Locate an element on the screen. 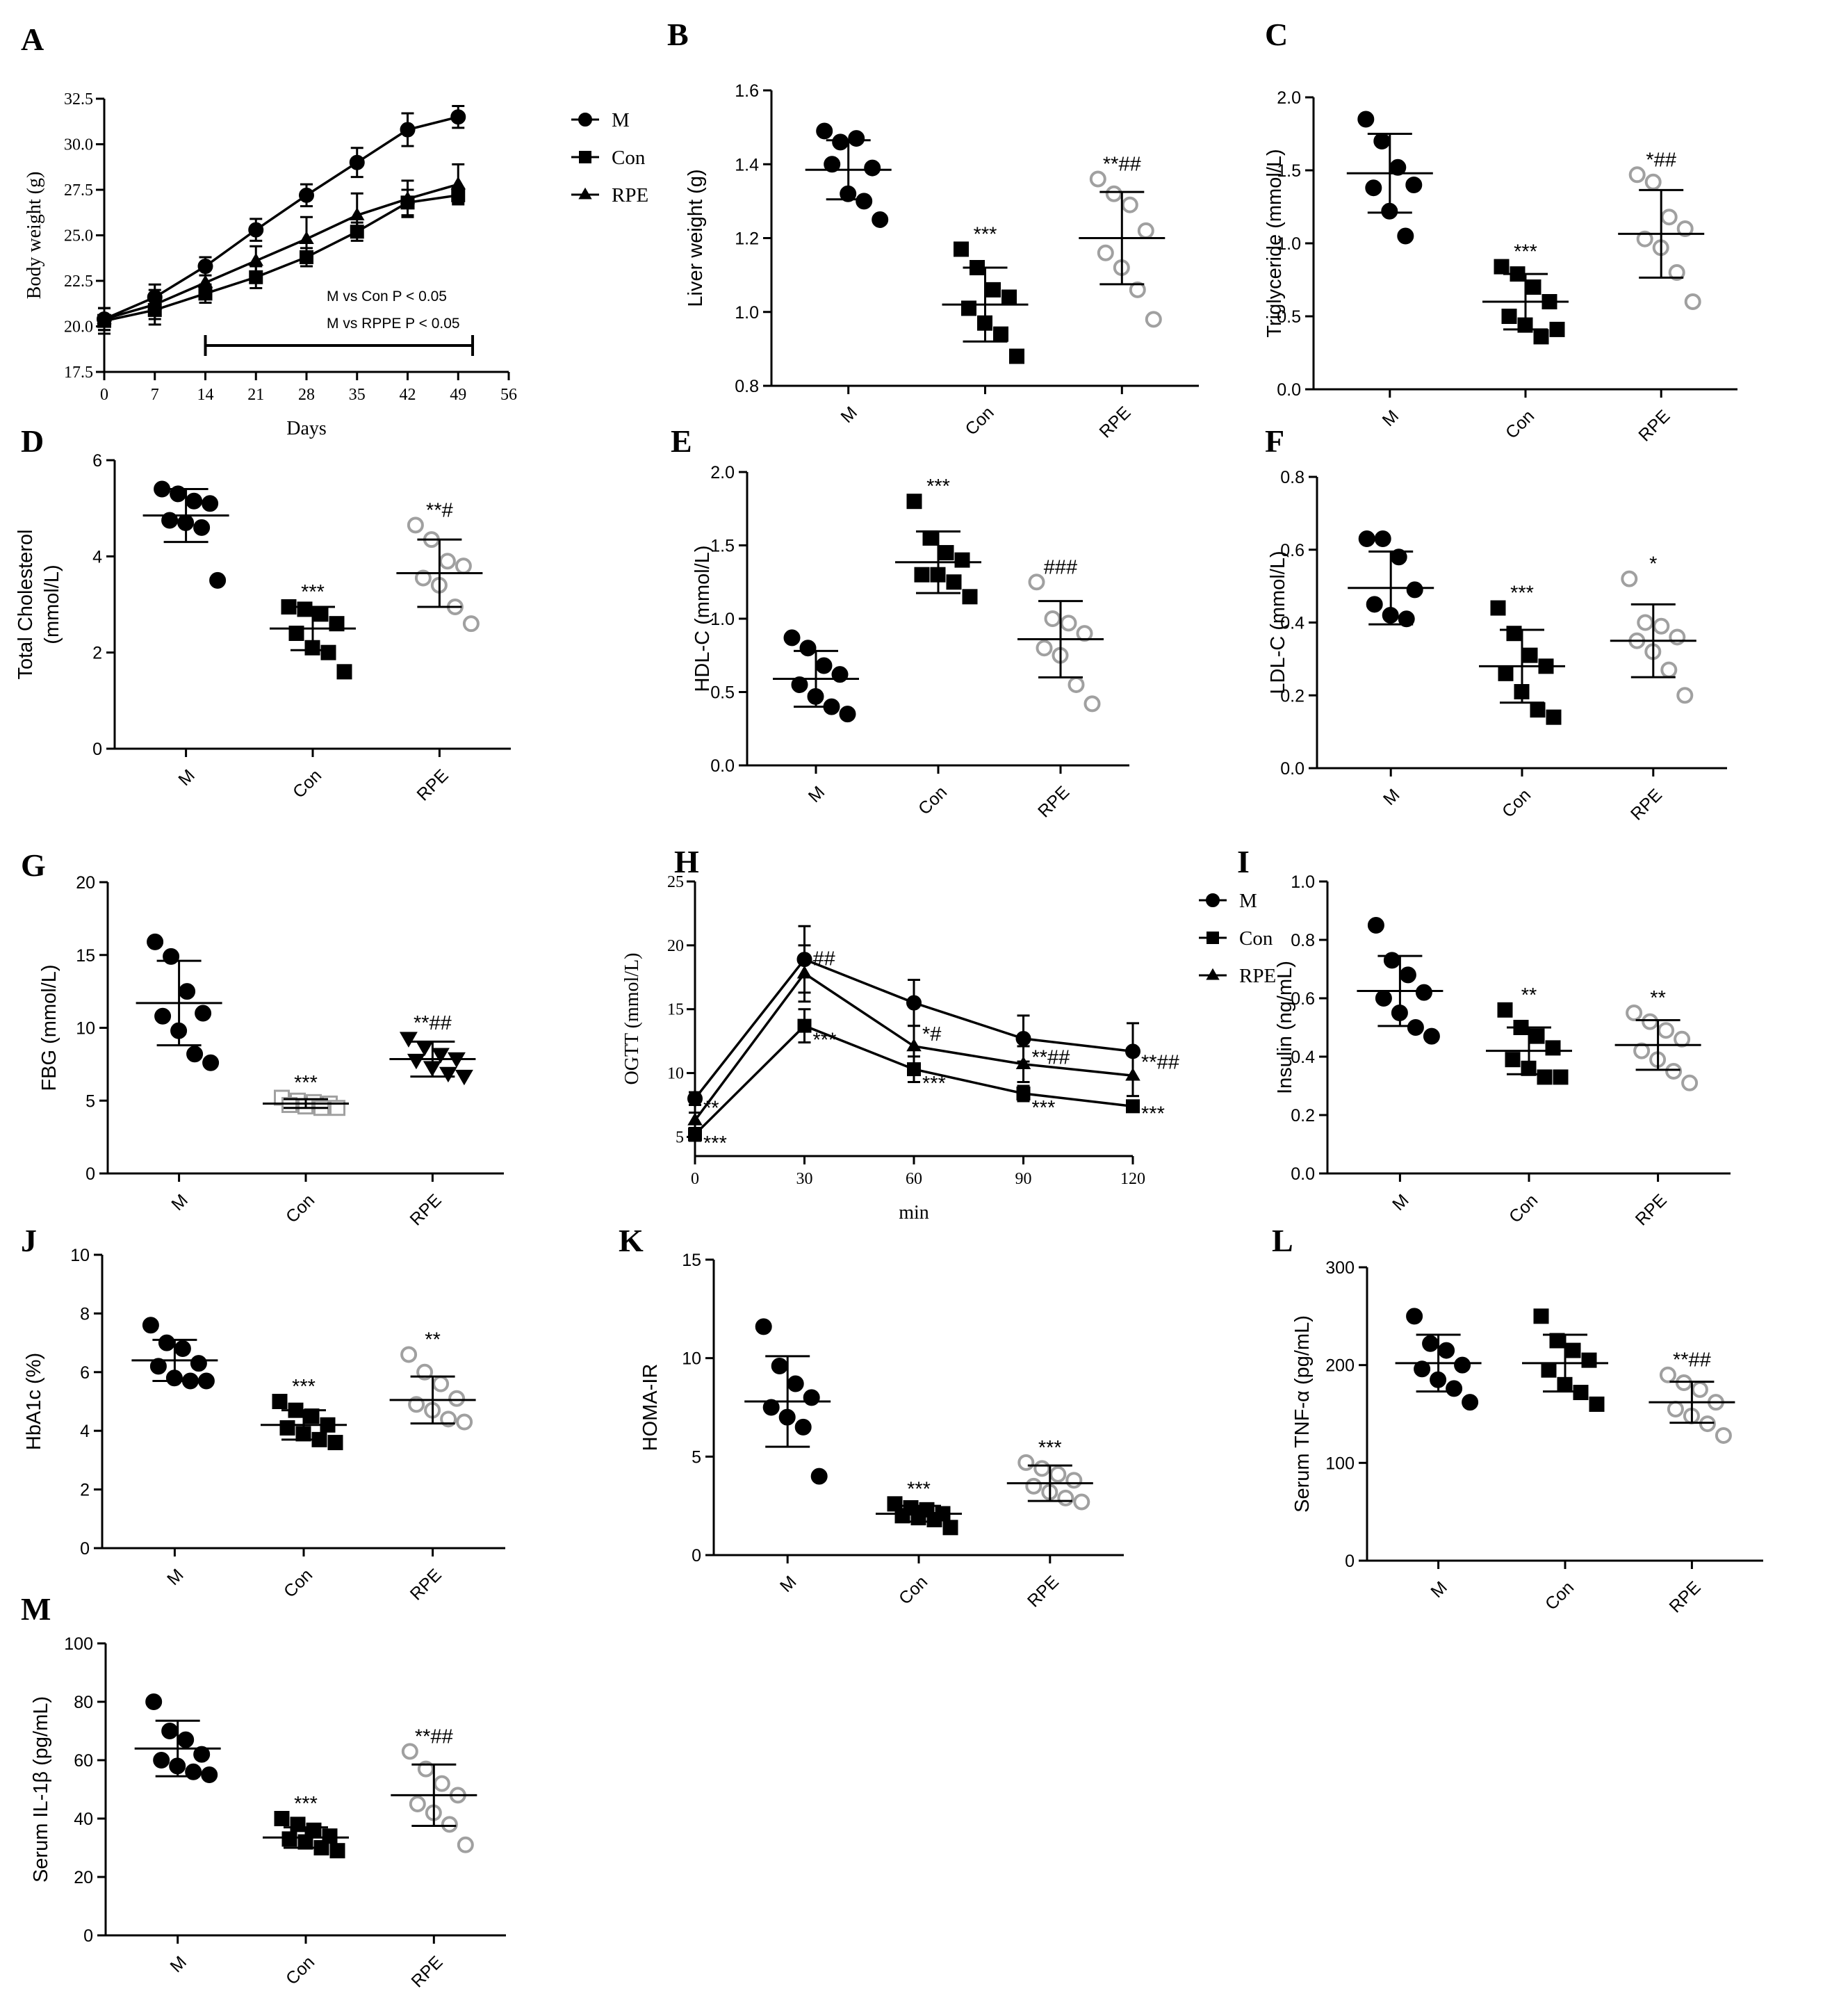  panel-k-ylabel: HOMA-IR is located at coordinates (650, 1408).